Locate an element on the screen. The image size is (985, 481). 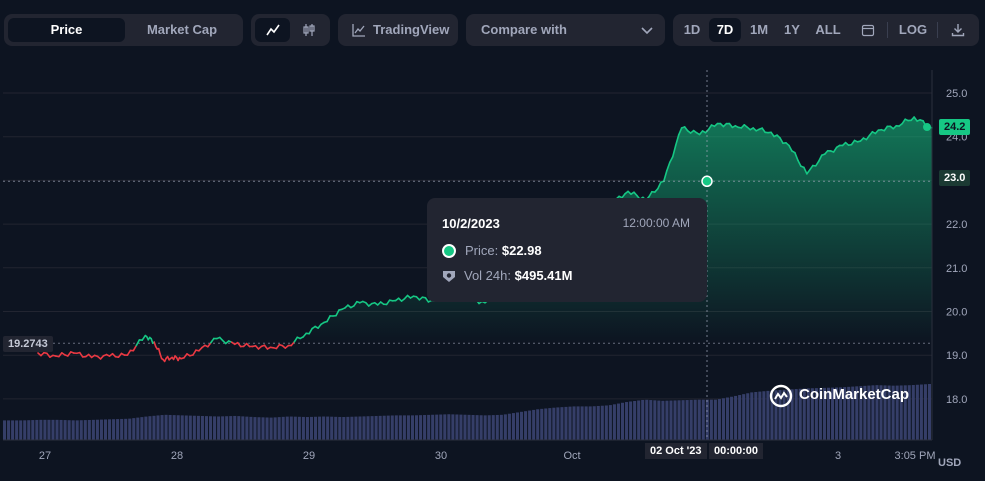
candlestick-button is located at coordinates (308, 30).